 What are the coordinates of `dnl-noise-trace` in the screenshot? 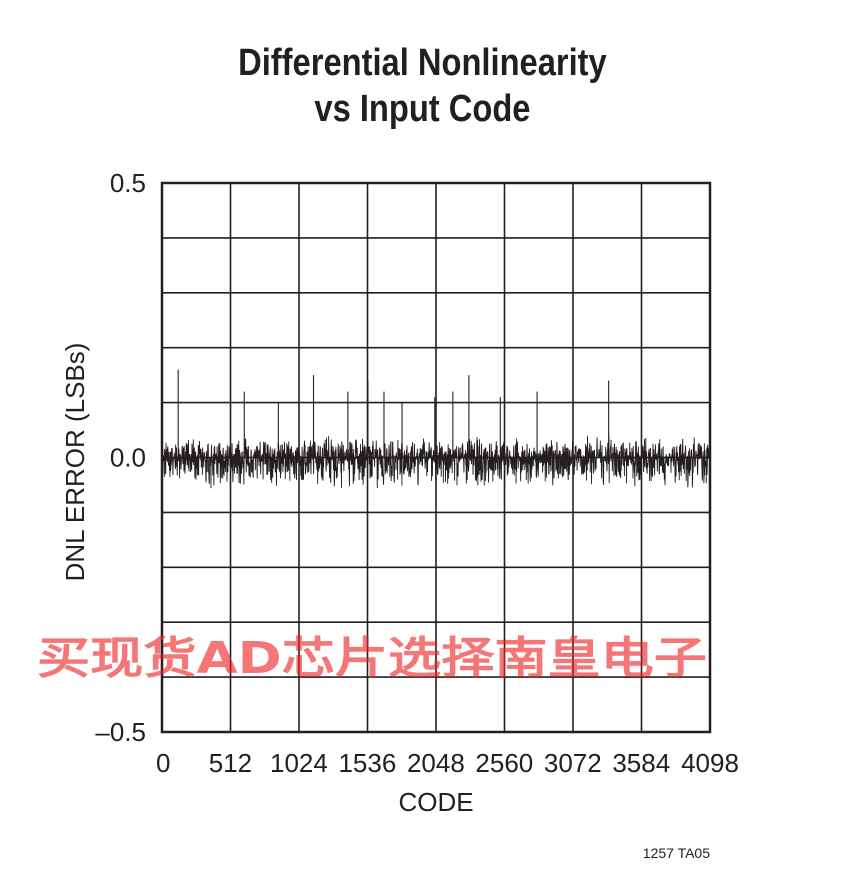 It's located at (436, 462).